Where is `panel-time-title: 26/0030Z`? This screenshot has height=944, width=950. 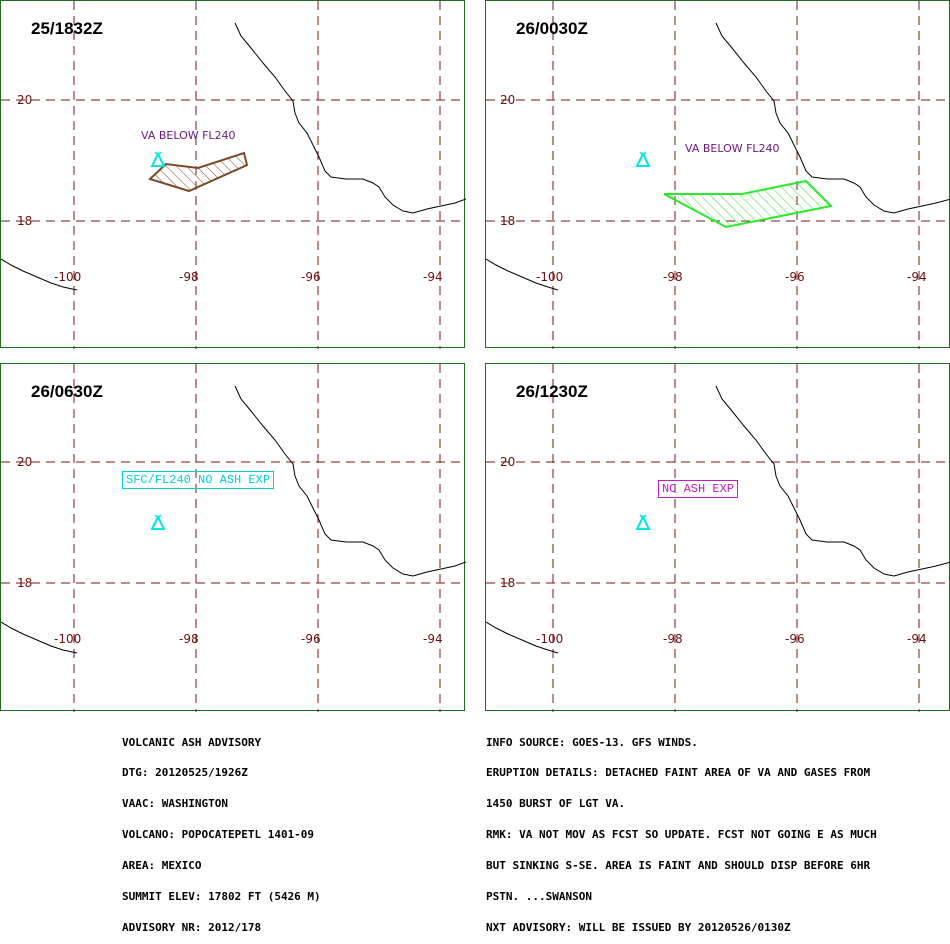 panel-time-title: 26/0030Z is located at coordinates (552, 28).